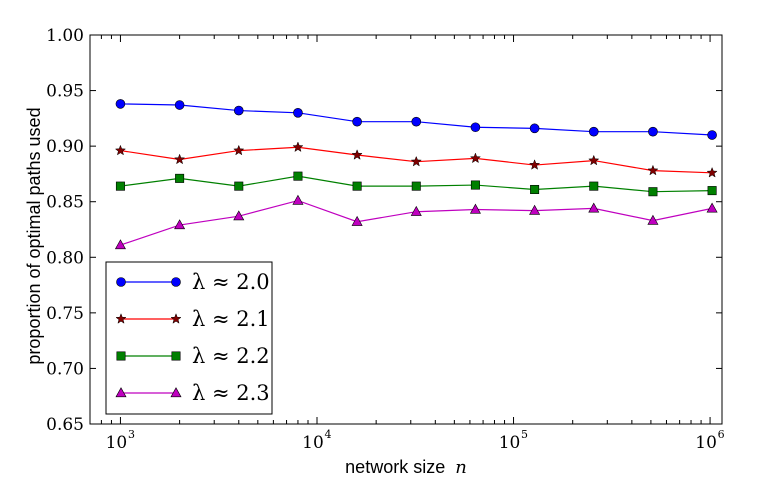  Describe the element at coordinates (231, 319) in the screenshot. I see `legend-label: λ ≈ 2.1` at that location.